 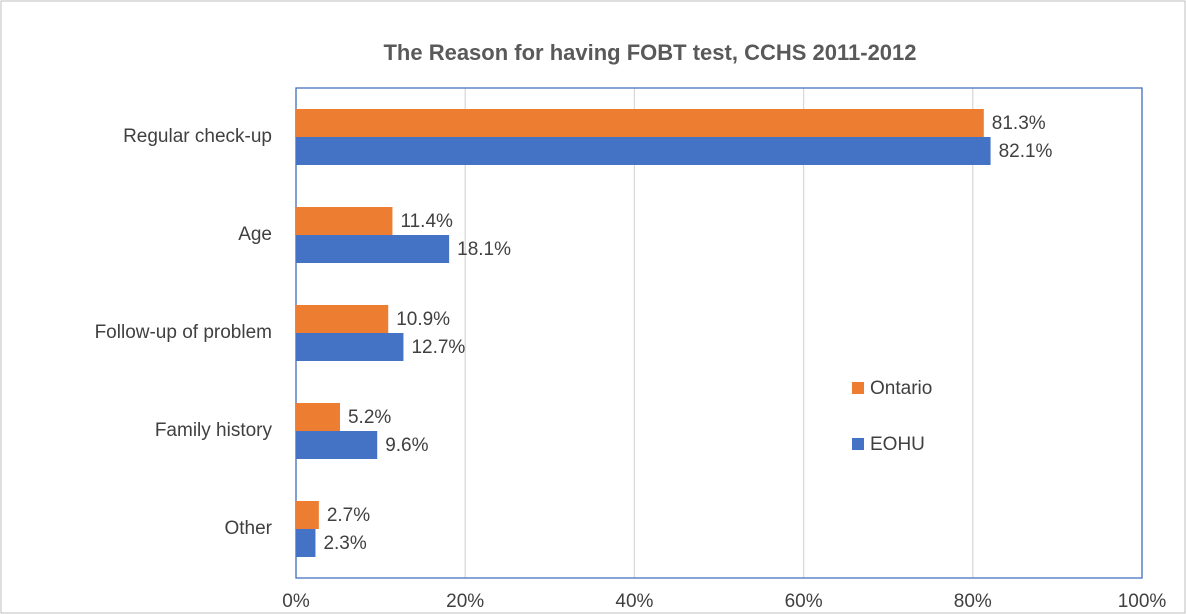 What do you see at coordinates (426, 221) in the screenshot?
I see `value-label: 11.4%` at bounding box center [426, 221].